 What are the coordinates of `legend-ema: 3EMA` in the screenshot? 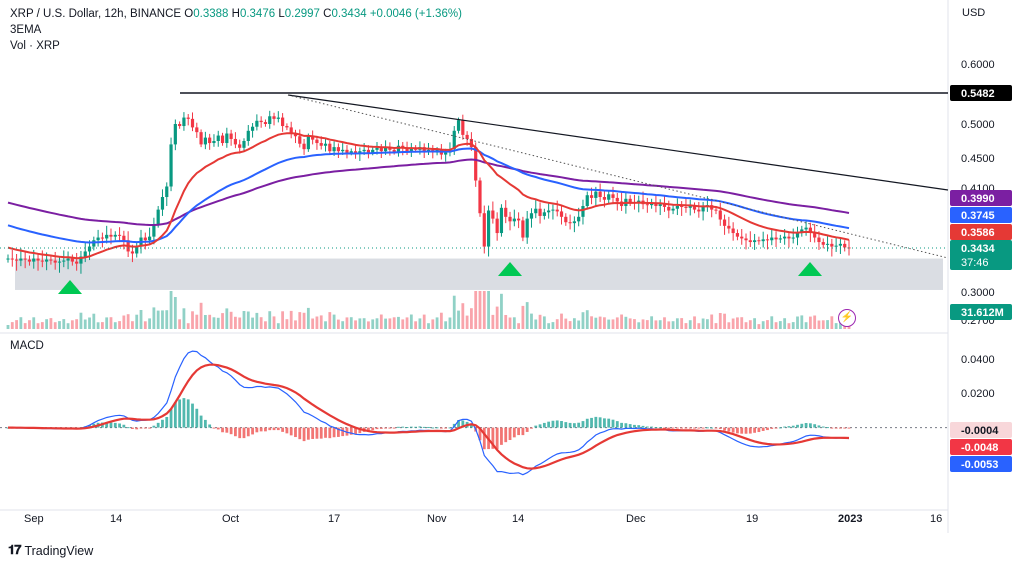 It's located at (26, 30).